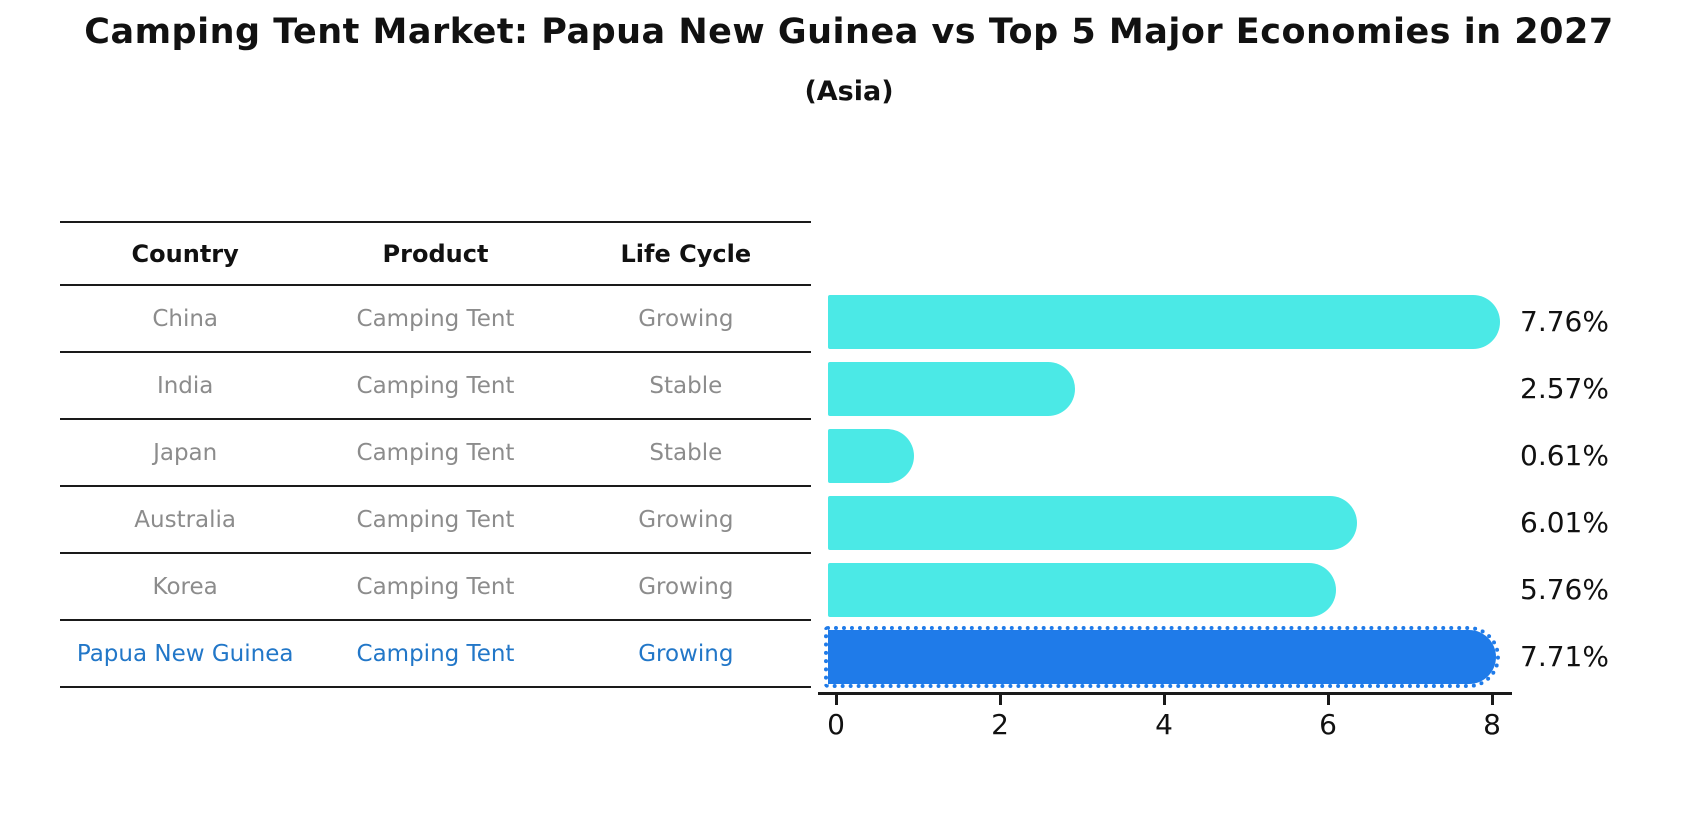 The height and width of the screenshot is (823, 1698). I want to click on x-tick-label: 8, so click(1492, 724).